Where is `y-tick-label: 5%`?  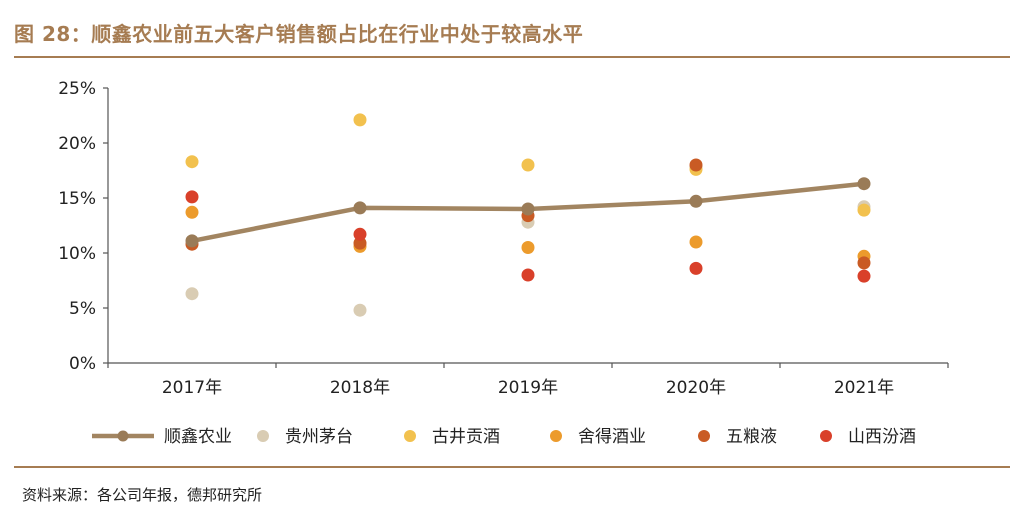 y-tick-label: 5% is located at coordinates (82, 309).